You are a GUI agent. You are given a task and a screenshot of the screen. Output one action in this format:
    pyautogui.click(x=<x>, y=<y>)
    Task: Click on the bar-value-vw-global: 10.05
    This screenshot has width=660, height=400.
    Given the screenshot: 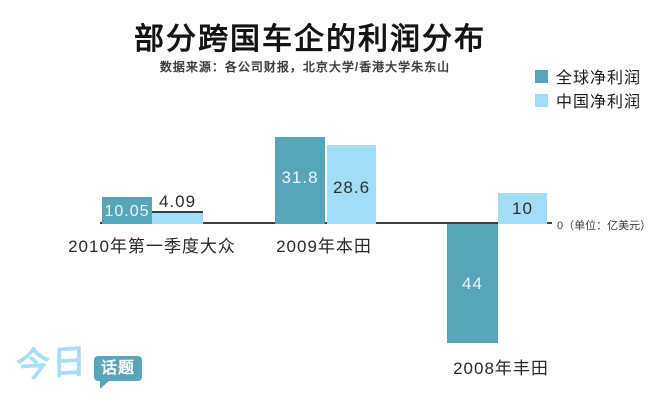 What is the action you would take?
    pyautogui.click(x=127, y=211)
    